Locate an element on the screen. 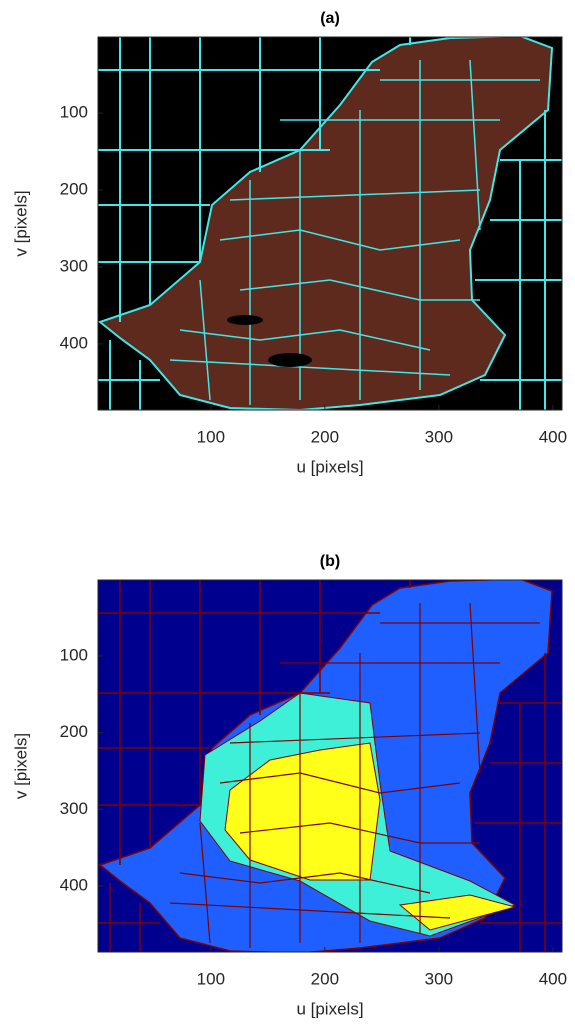  chart-title: (b) is located at coordinates (330, 561).